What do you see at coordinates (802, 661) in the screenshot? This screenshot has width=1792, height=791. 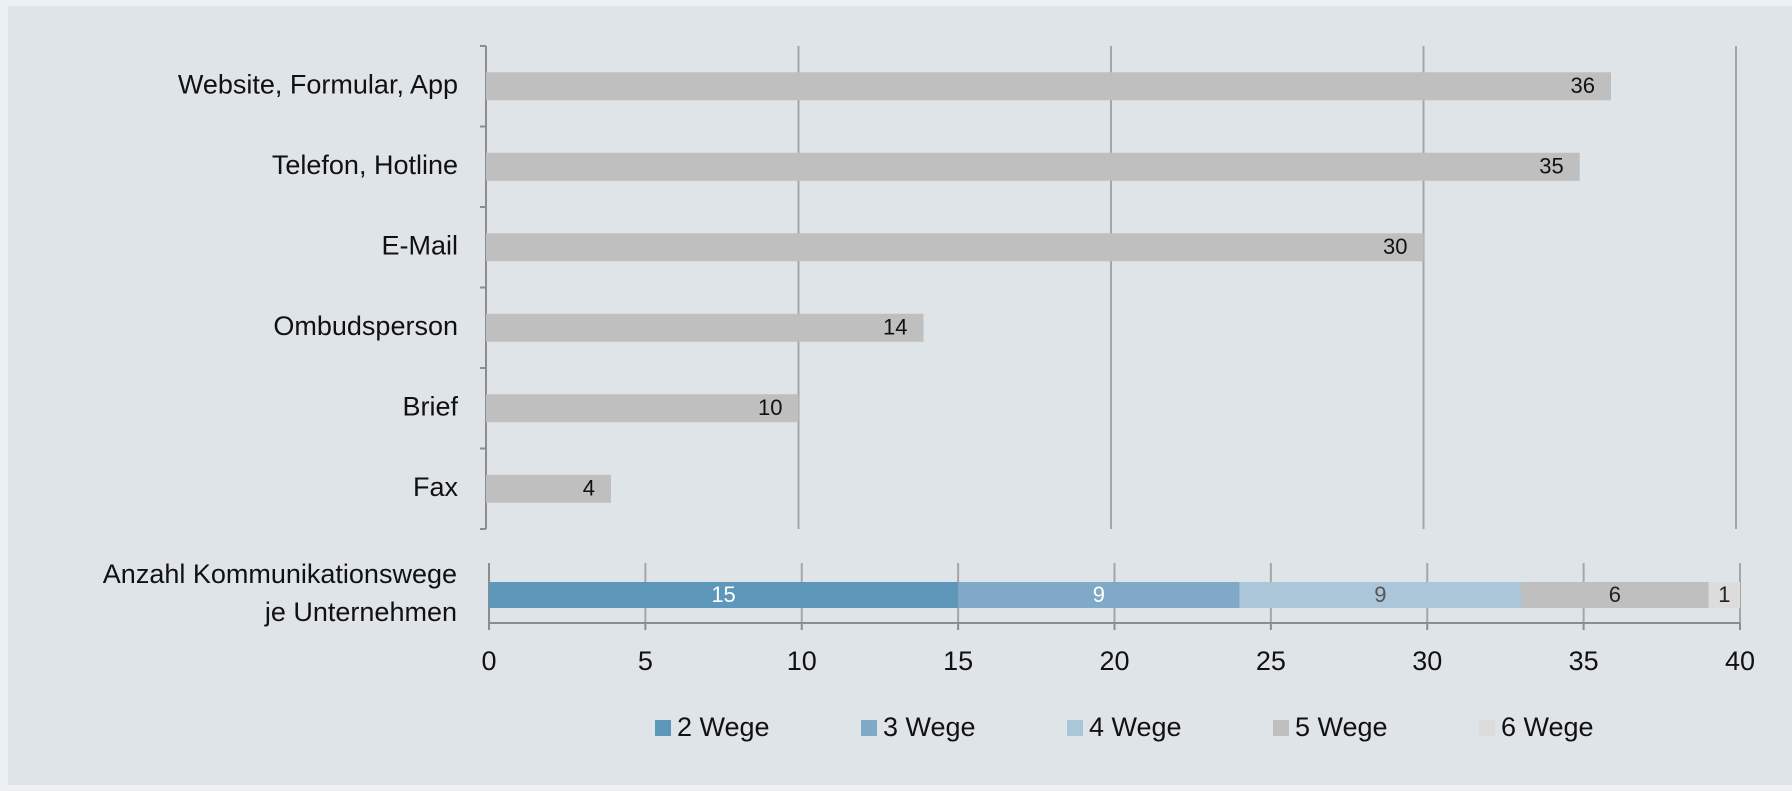 I see `x-tick-label: 10` at bounding box center [802, 661].